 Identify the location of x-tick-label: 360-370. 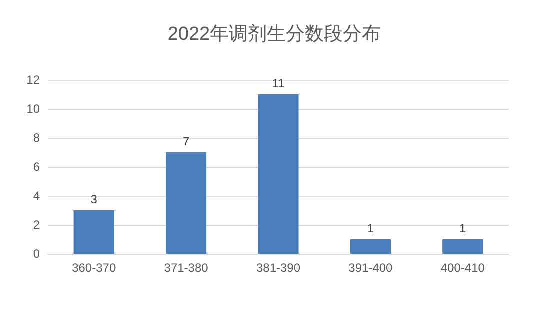
(94, 268).